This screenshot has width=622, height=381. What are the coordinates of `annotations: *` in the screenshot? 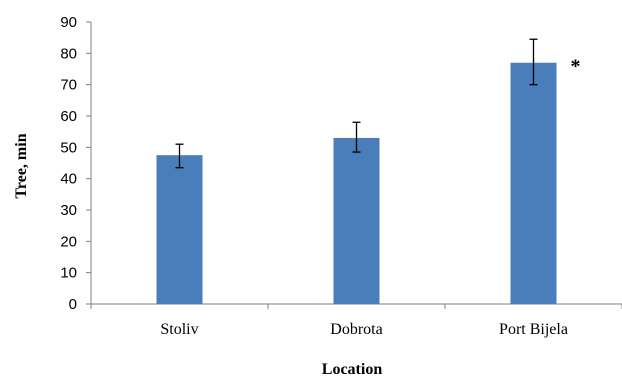 It's located at (576, 67).